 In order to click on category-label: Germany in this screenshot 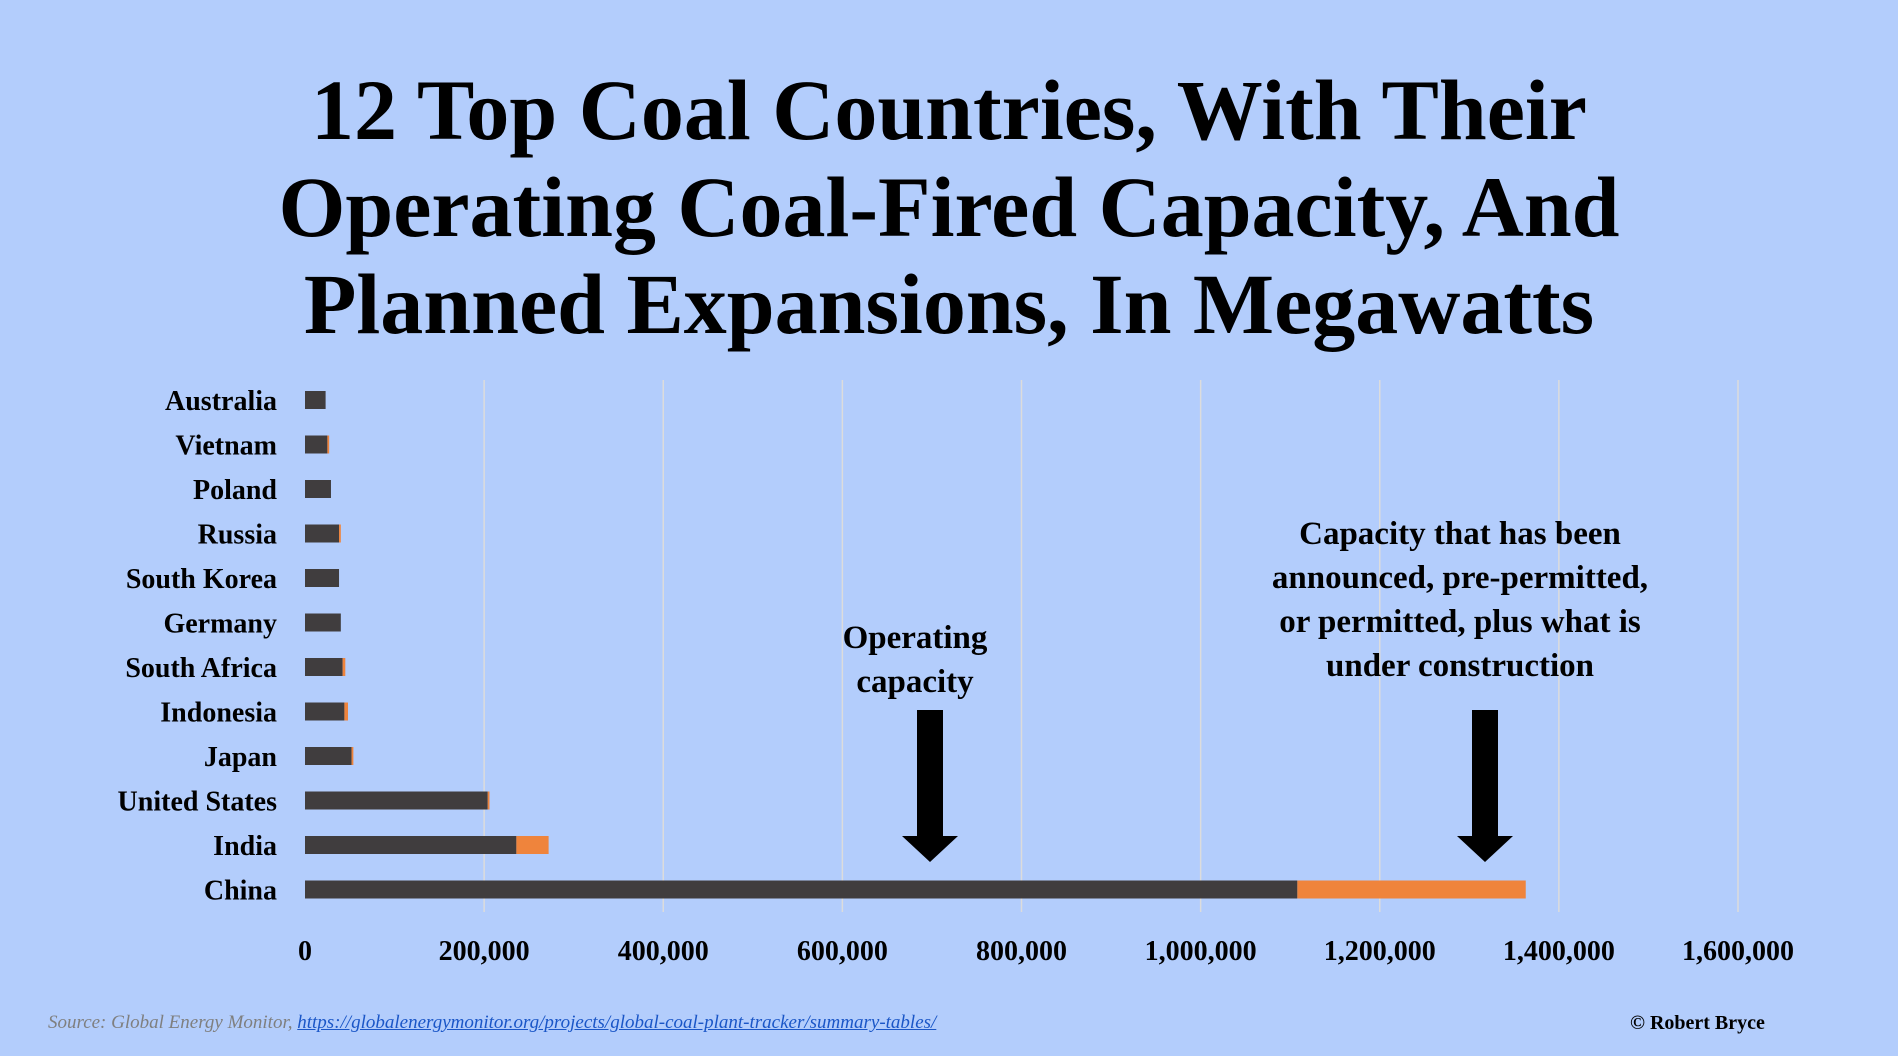, I will do `click(220, 624)`.